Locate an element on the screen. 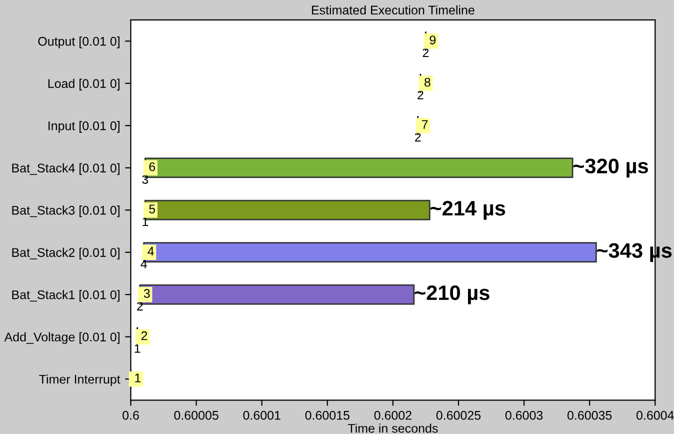  annotation: ~214 µs is located at coordinates (468, 210).